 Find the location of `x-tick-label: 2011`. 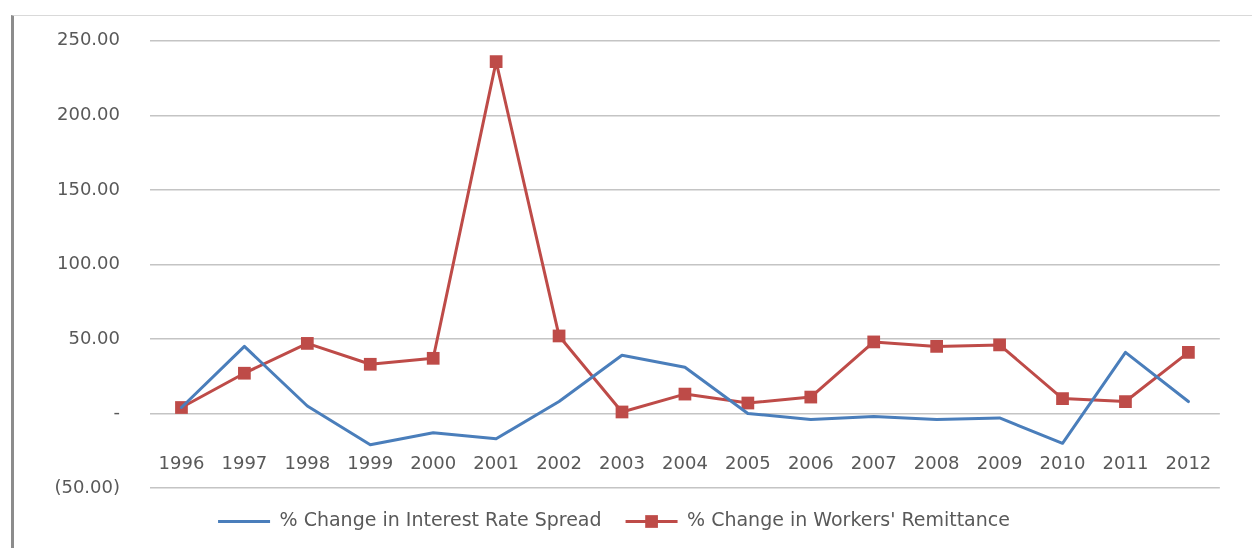

x-tick-label: 2011 is located at coordinates (1125, 462).